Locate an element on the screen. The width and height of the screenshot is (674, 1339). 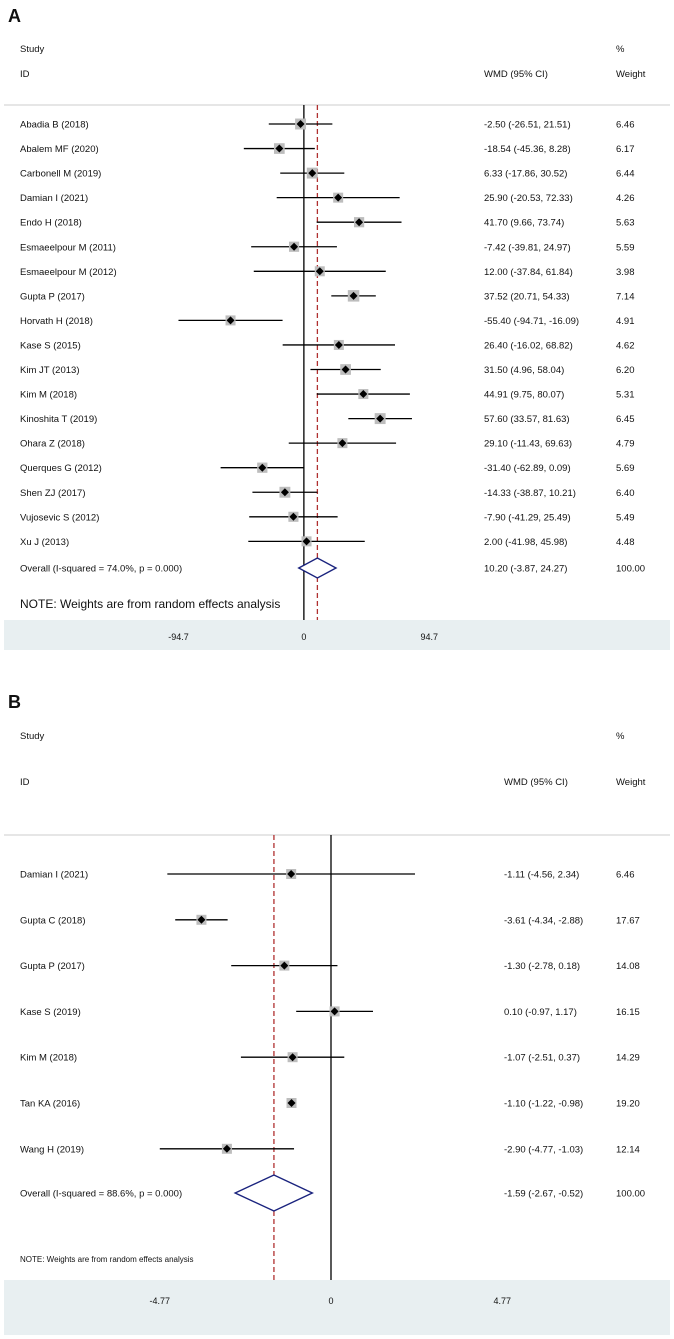
panel-a-row-11-study-name: Kim M (2018) is located at coordinates (48, 395).